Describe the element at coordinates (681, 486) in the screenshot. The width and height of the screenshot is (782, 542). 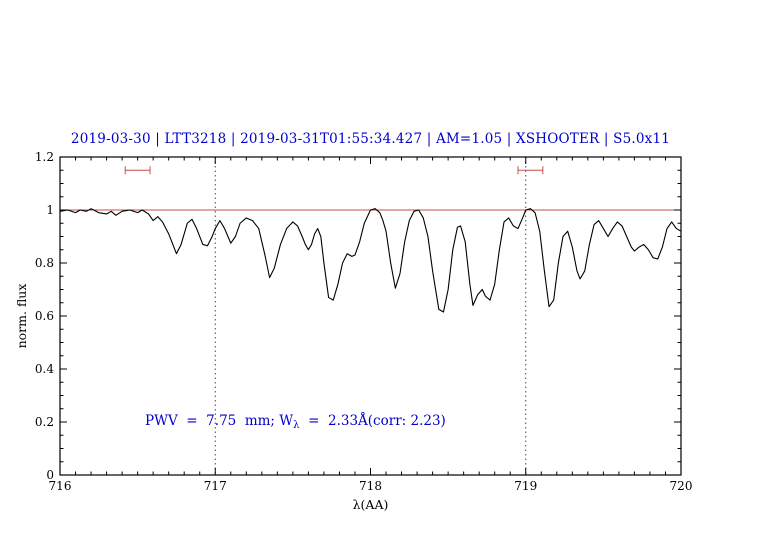
I see `x-tick-label: 720` at that location.